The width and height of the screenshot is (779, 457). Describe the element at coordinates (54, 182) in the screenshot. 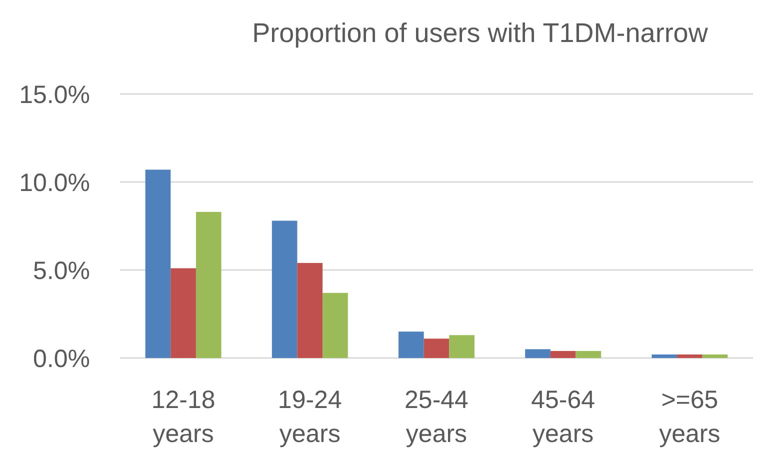

I see `y-tick-label: 10.0%` at that location.